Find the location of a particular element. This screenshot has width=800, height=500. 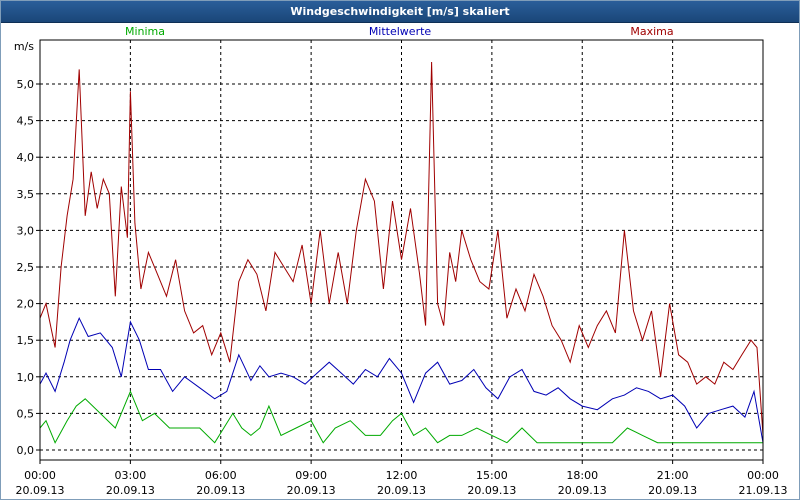

legend-mittelwerte: Mittelwerte is located at coordinates (400, 31).